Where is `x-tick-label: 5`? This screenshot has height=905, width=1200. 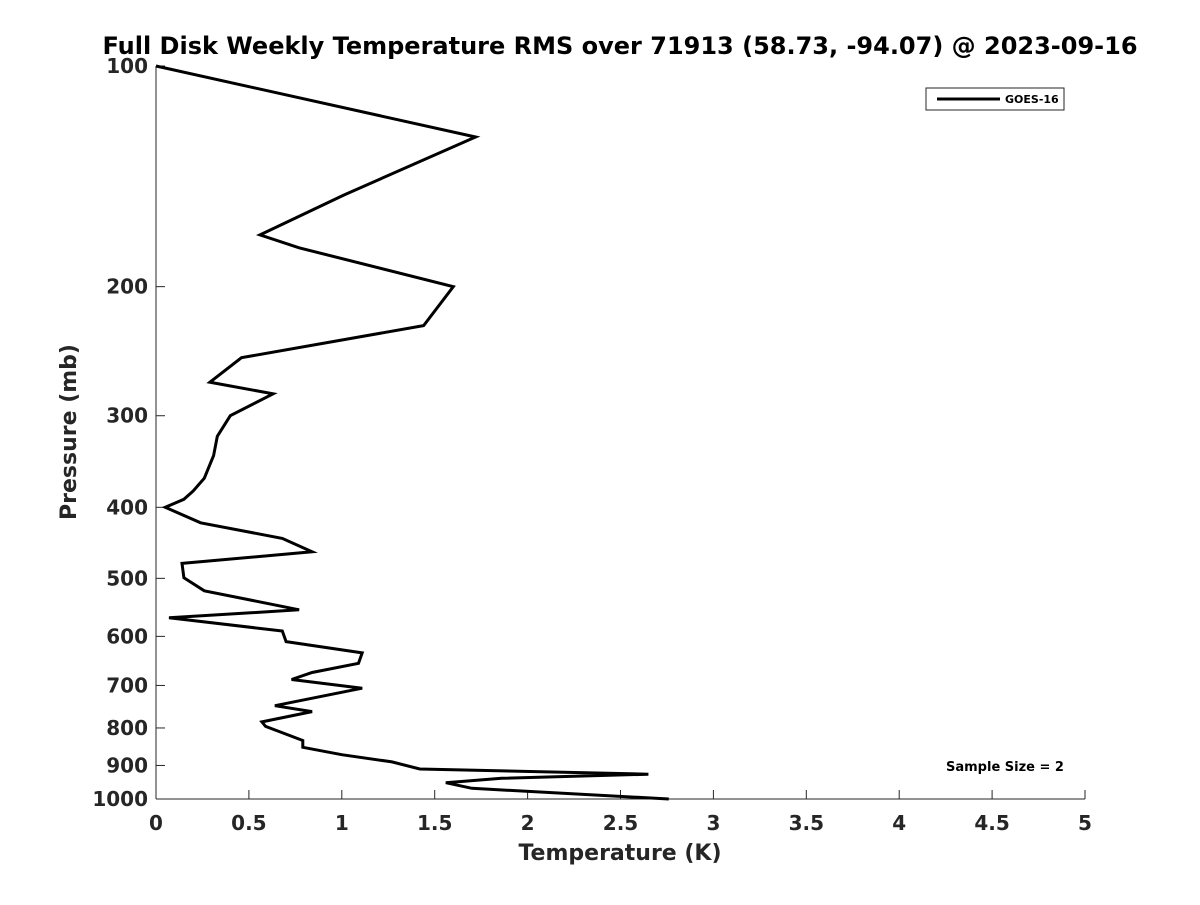 x-tick-label: 5 is located at coordinates (1085, 823).